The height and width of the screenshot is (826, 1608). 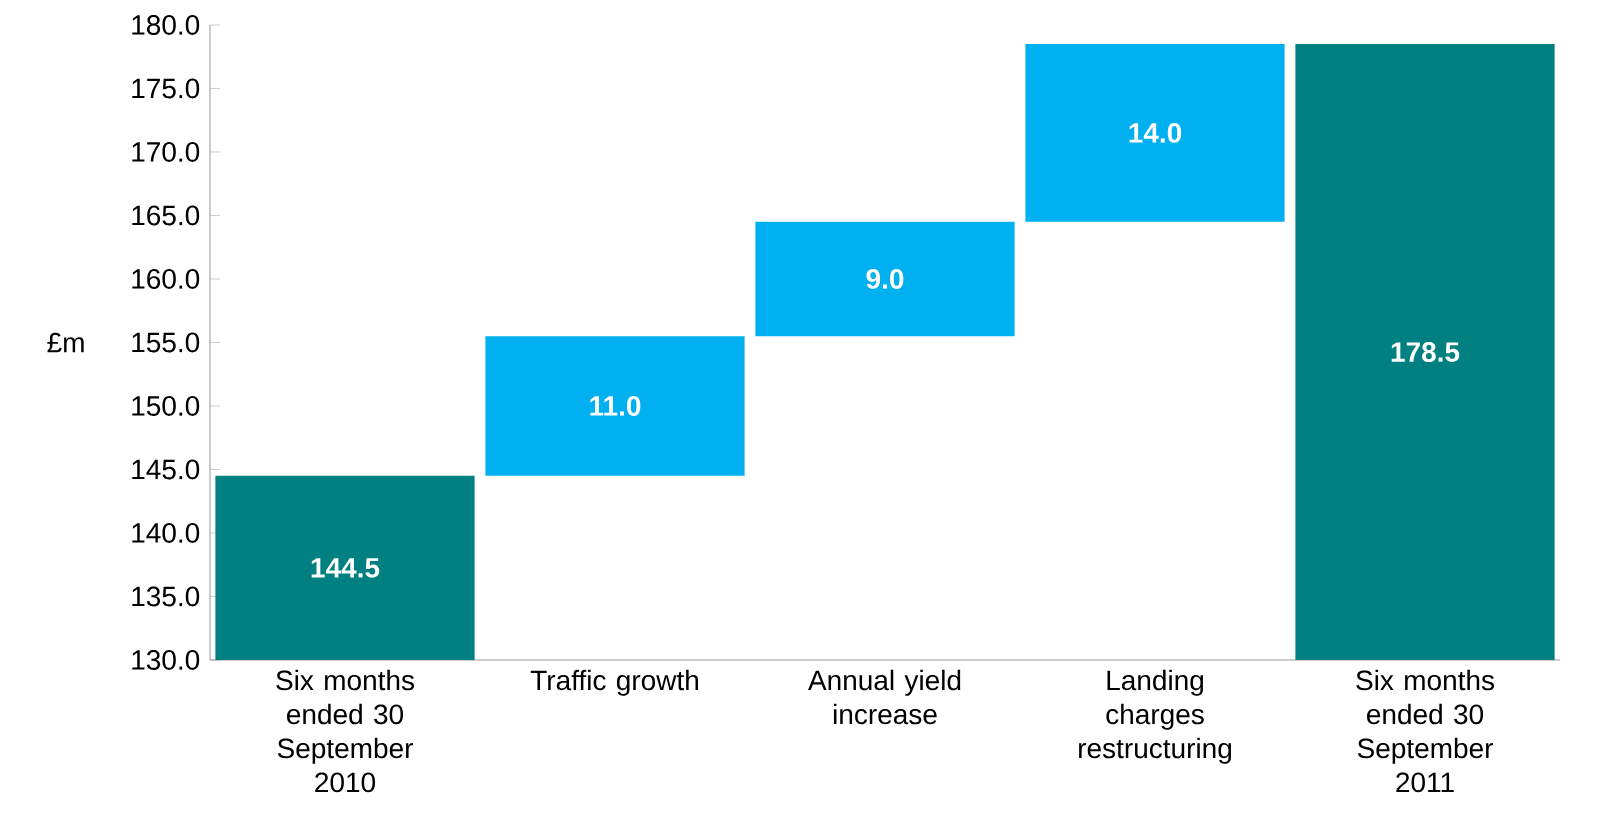 I want to click on x-tick-label: Six months ended 30 September 2010, so click(x=345, y=731).